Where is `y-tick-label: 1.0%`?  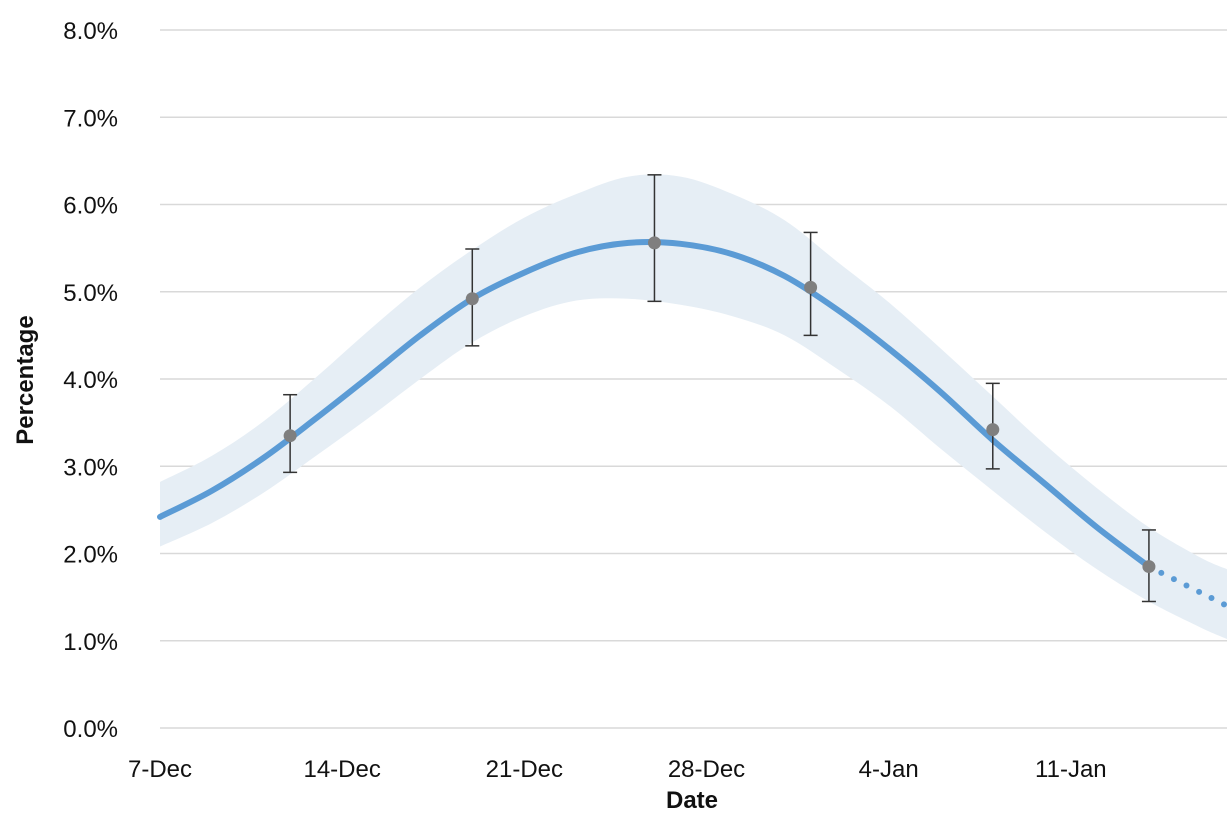 y-tick-label: 1.0% is located at coordinates (90, 642).